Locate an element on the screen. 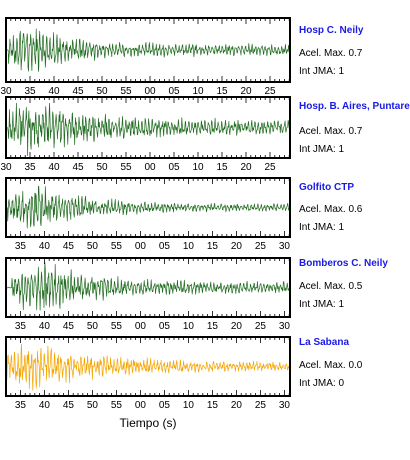  station-accel-5: Acel. Max. 0.0 is located at coordinates (331, 365).